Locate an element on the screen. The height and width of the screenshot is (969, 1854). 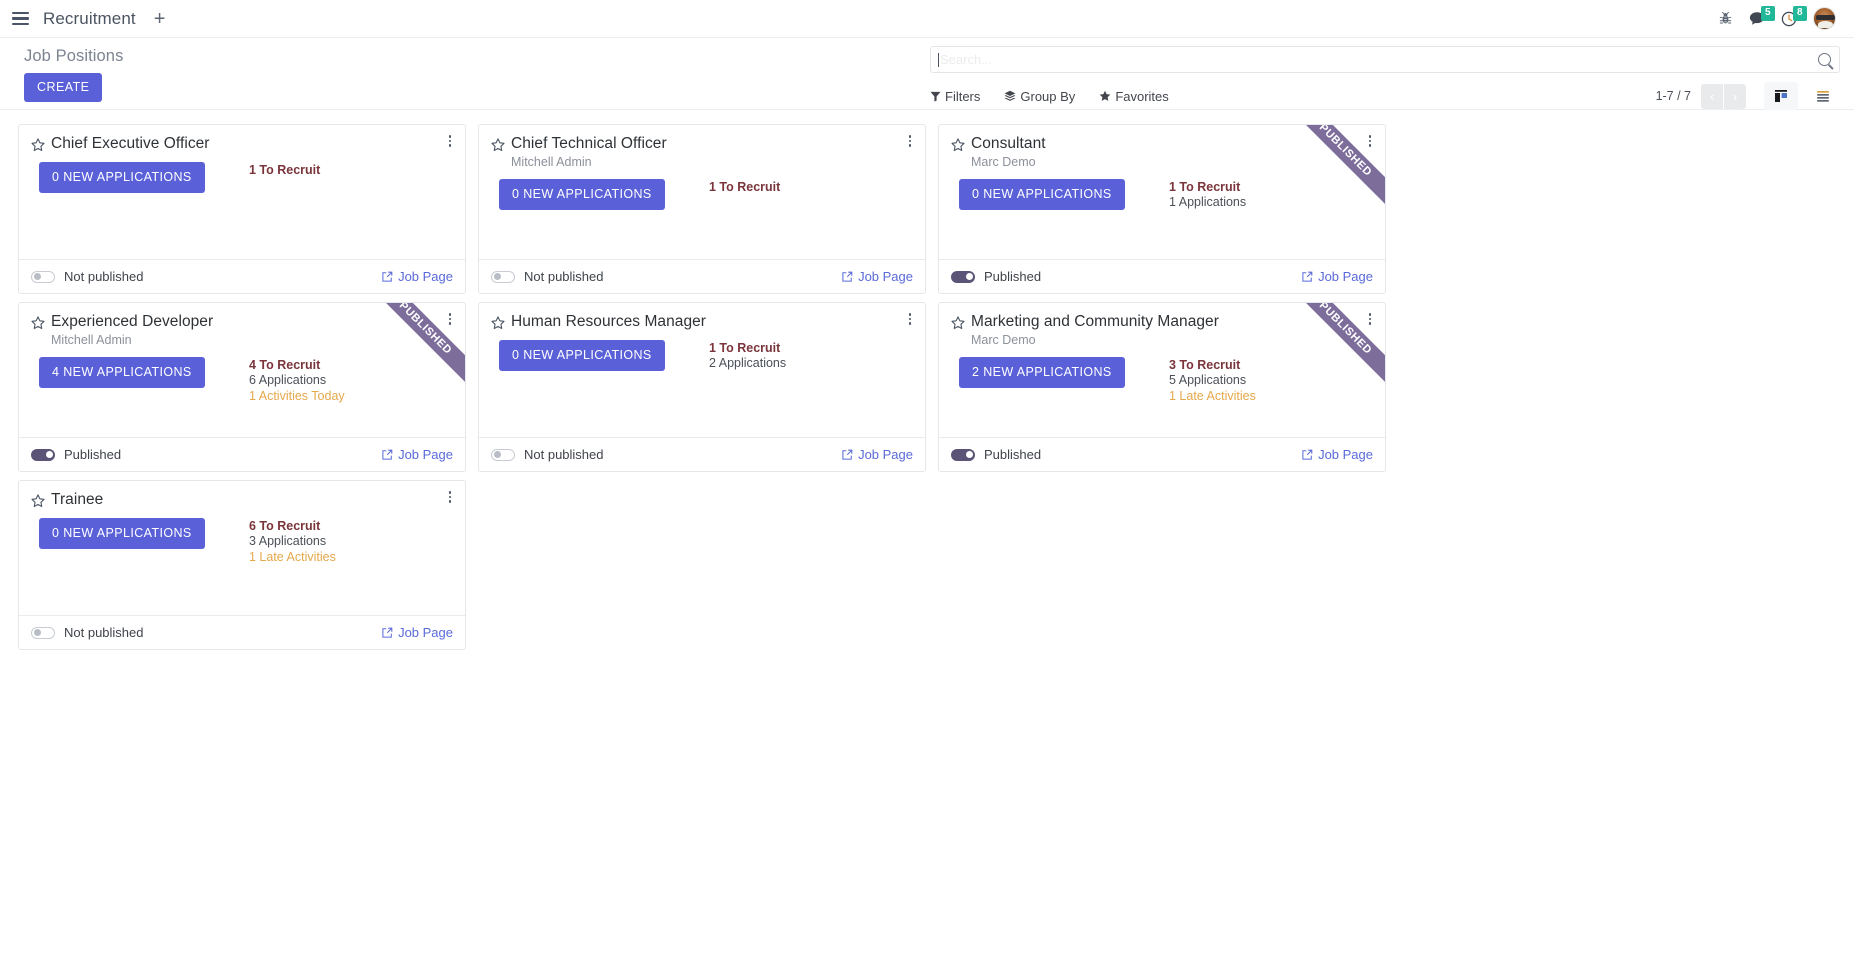
publish-label: Published is located at coordinates (93, 454).